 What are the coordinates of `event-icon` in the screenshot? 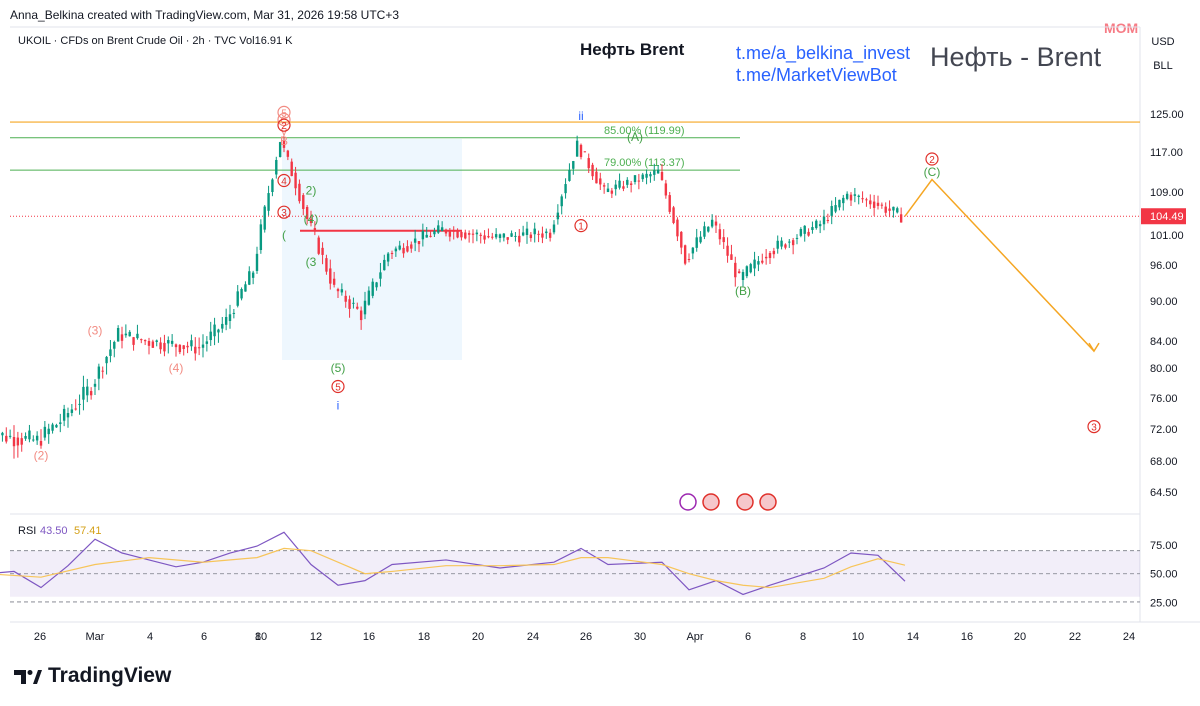 It's located at (688, 502).